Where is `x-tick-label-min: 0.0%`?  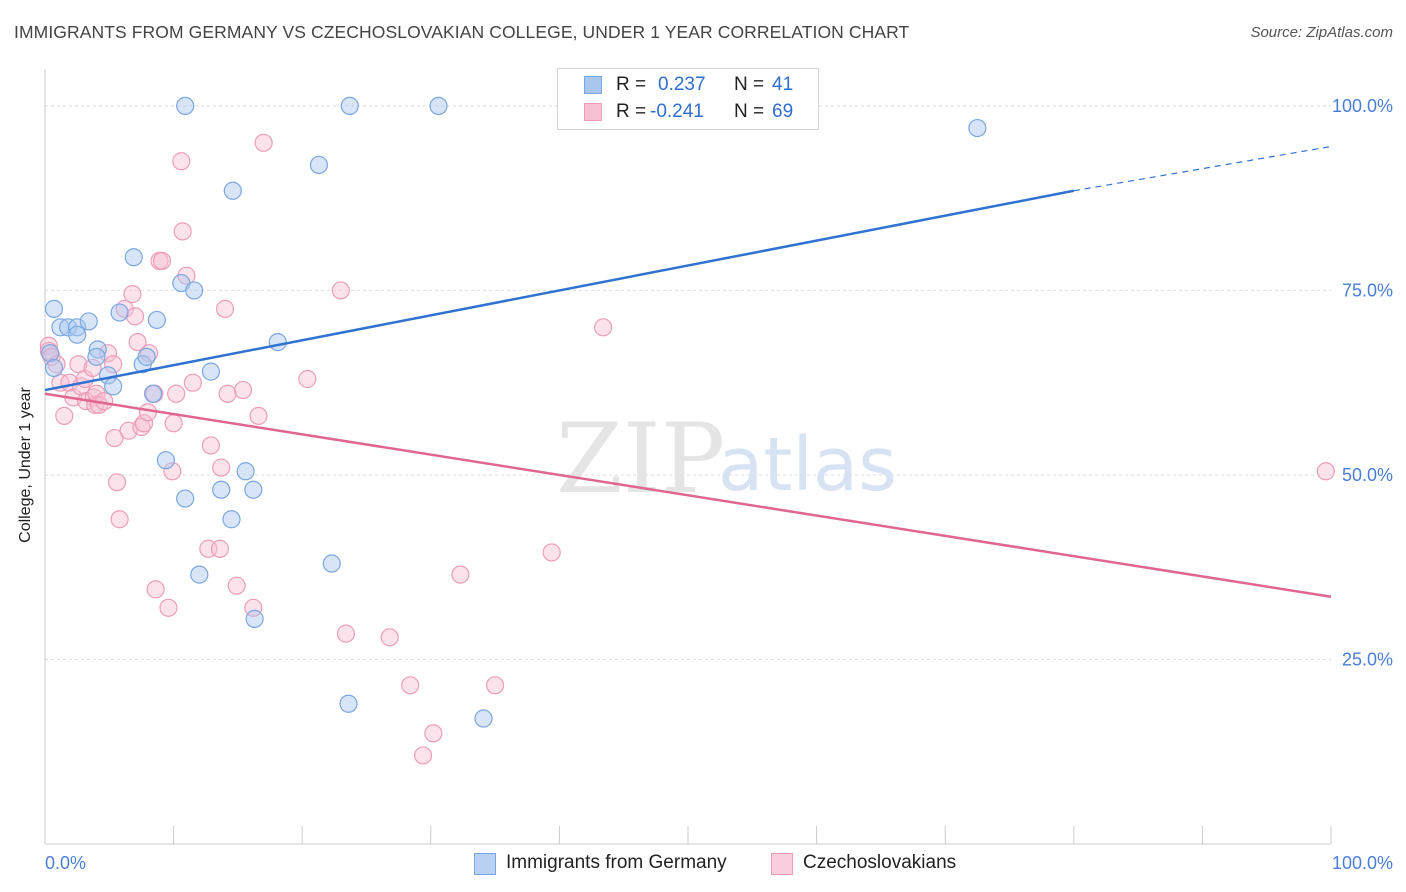
x-tick-label-min: 0.0% is located at coordinates (65, 863).